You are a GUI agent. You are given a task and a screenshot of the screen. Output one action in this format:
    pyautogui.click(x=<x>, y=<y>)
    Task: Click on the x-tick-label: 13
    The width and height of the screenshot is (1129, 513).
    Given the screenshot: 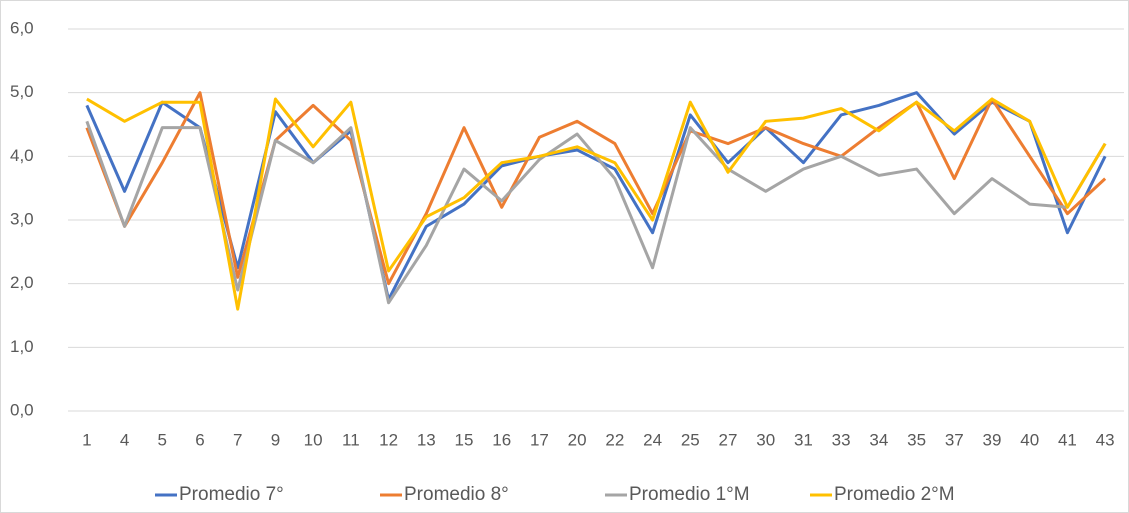 What is the action you would take?
    pyautogui.click(x=426, y=439)
    